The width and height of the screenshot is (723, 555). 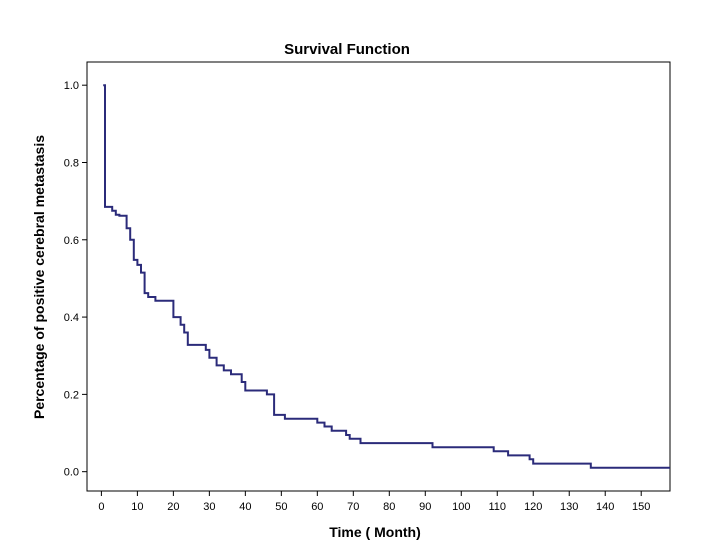 I want to click on x-tick-label: 40, so click(x=245, y=507).